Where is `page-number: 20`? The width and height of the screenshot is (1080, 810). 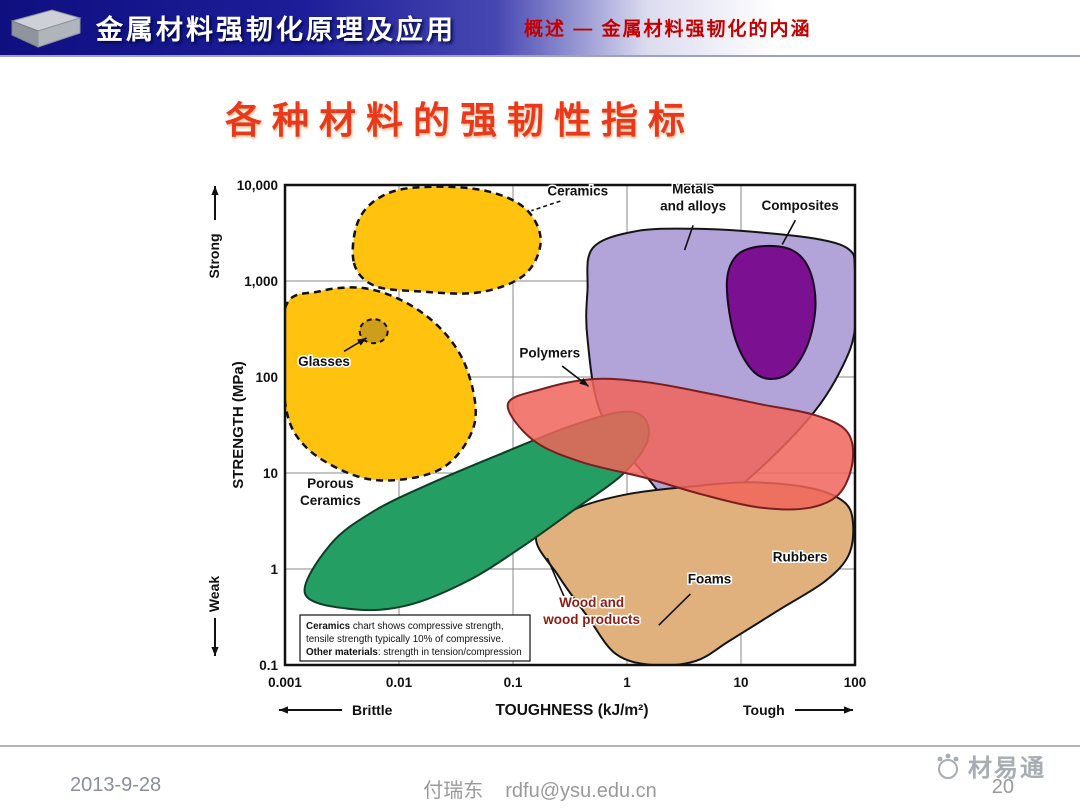 page-number: 20 is located at coordinates (1002, 787).